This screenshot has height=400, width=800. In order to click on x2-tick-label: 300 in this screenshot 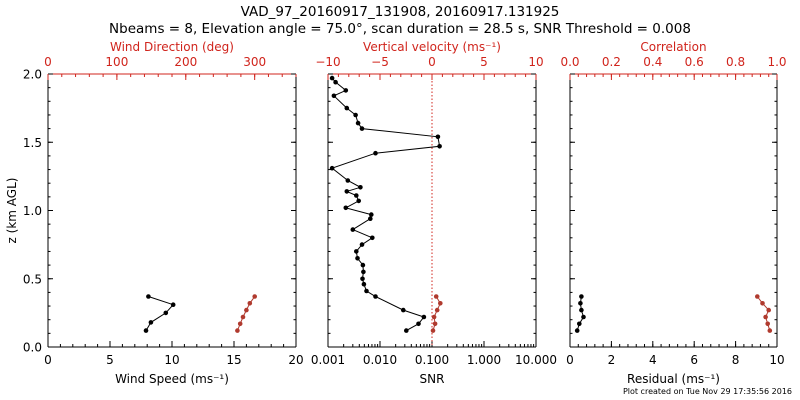, I will do `click(254, 62)`.